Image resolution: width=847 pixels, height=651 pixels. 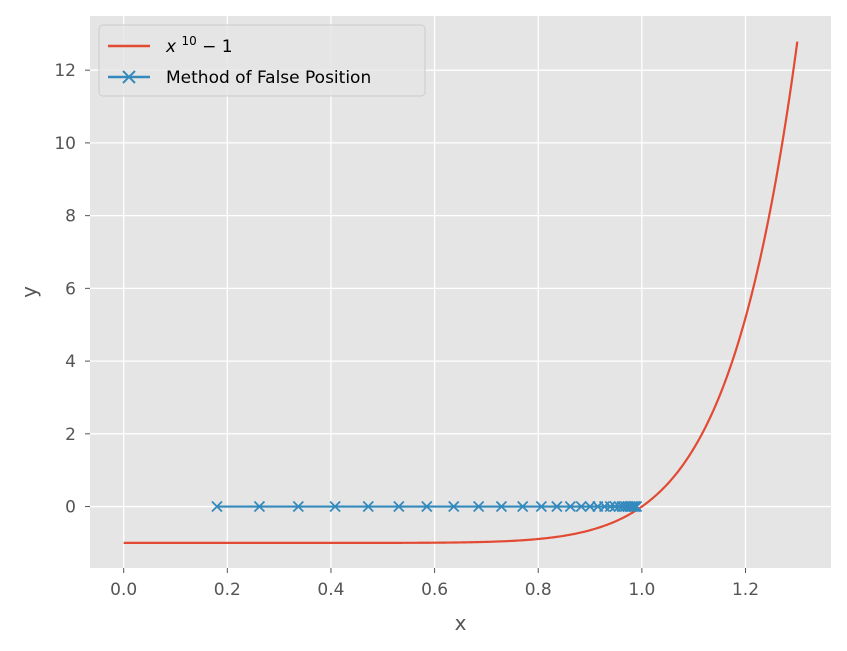 What do you see at coordinates (745, 590) in the screenshot?
I see `x-tick-label: 1.2` at bounding box center [745, 590].